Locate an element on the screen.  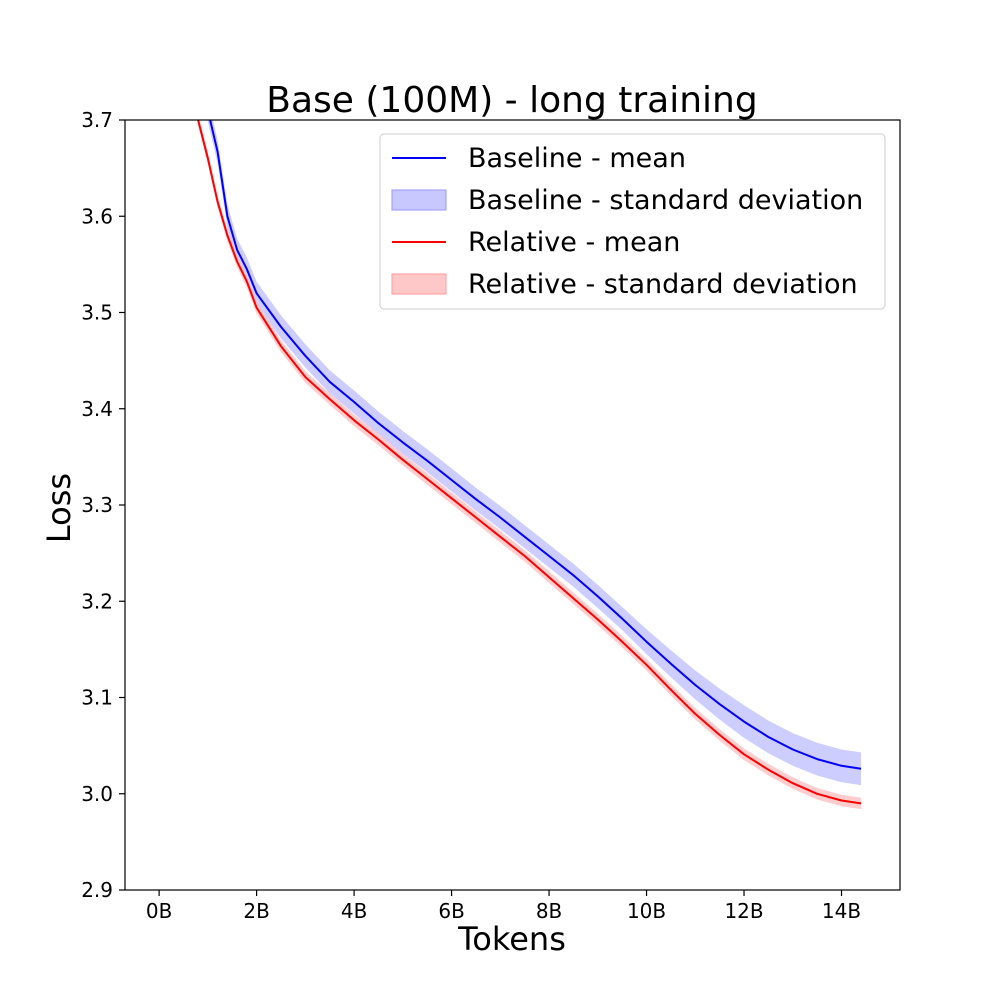
x-tick-label: 14B is located at coordinates (841, 911).